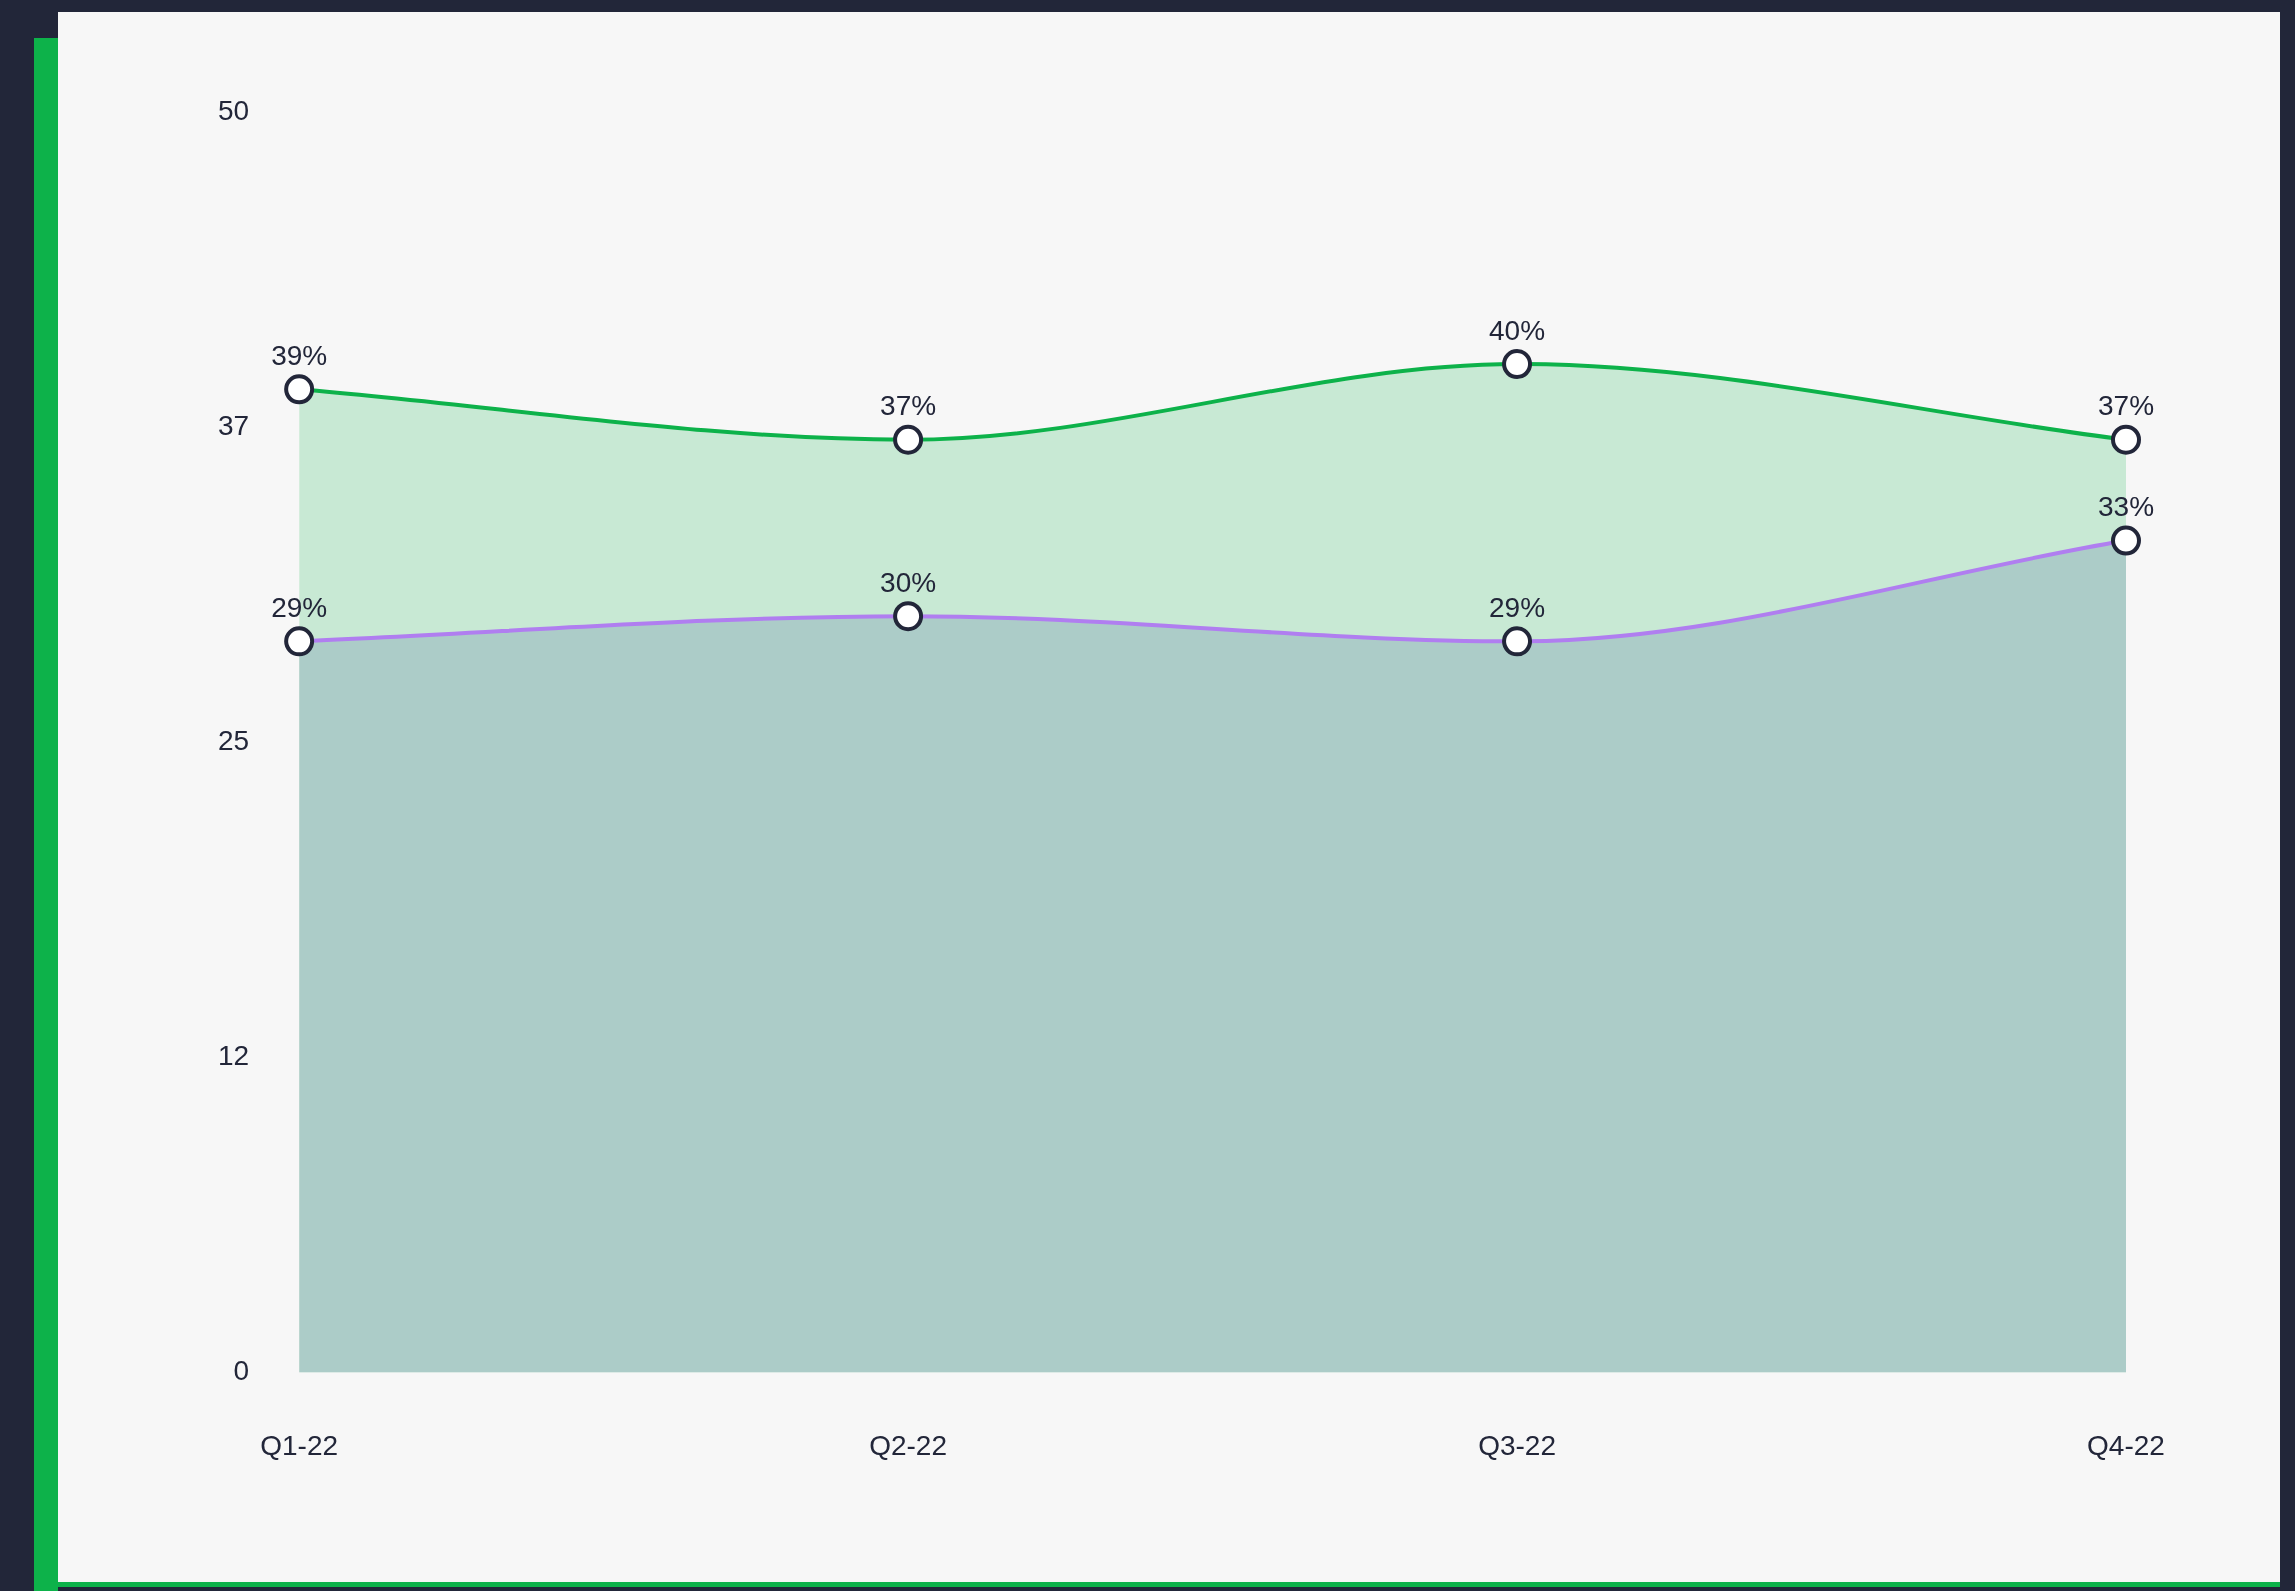 Image resolution: width=2295 pixels, height=1591 pixels. I want to click on data-label: 39%, so click(299, 356).